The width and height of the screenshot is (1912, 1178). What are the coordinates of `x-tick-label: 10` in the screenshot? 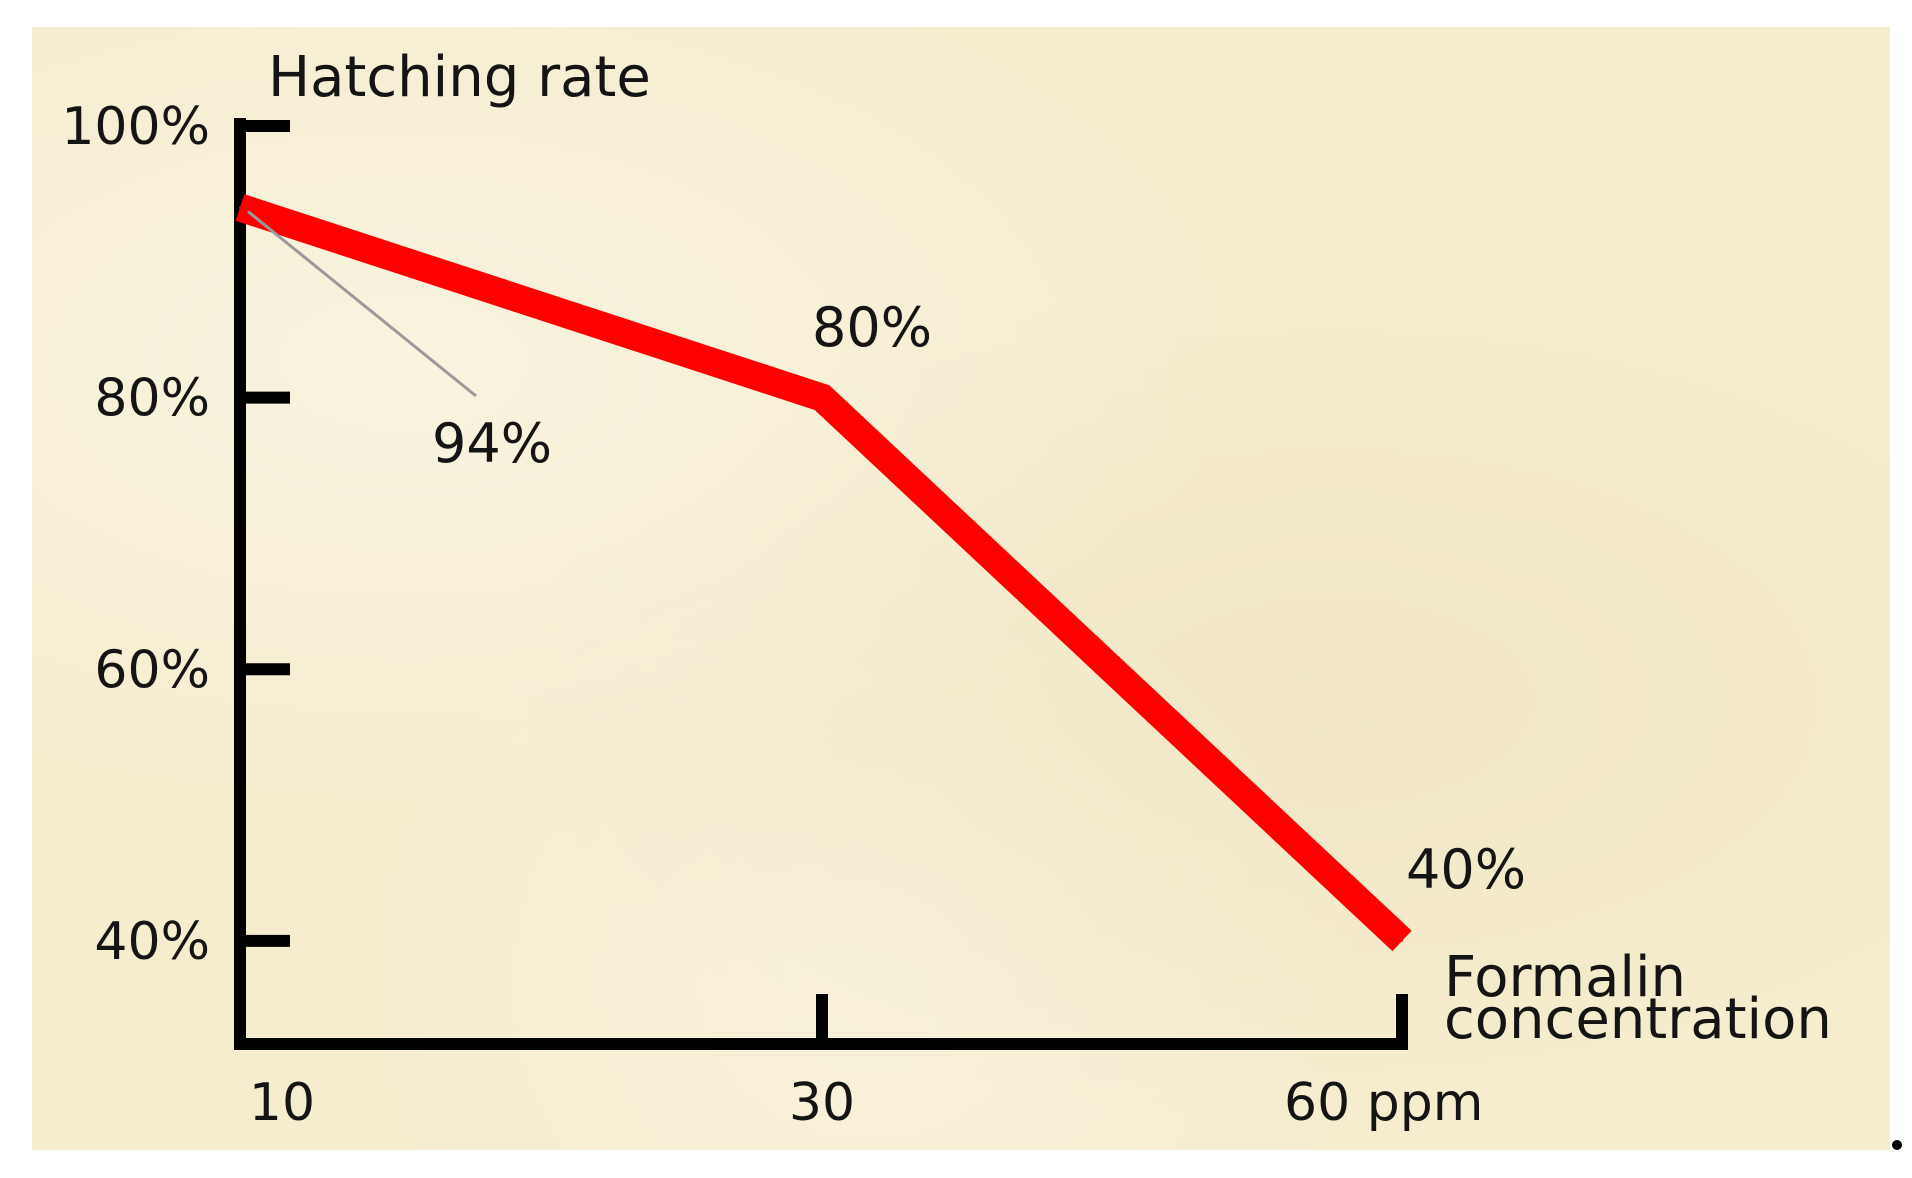 It's located at (282, 1103).